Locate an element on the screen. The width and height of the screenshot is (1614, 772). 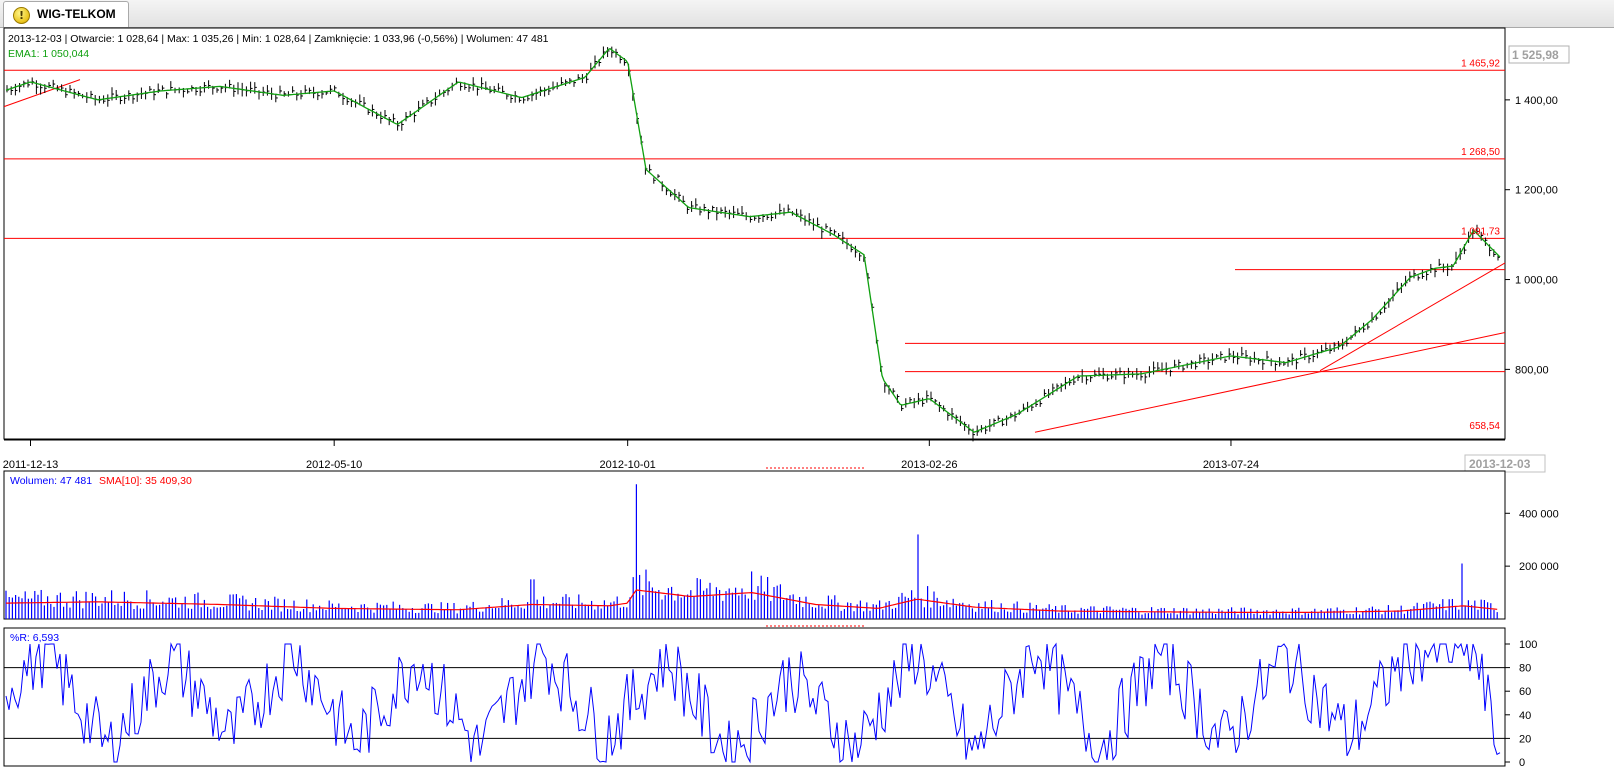
level-label: 1 268,50 is located at coordinates (1480, 152).